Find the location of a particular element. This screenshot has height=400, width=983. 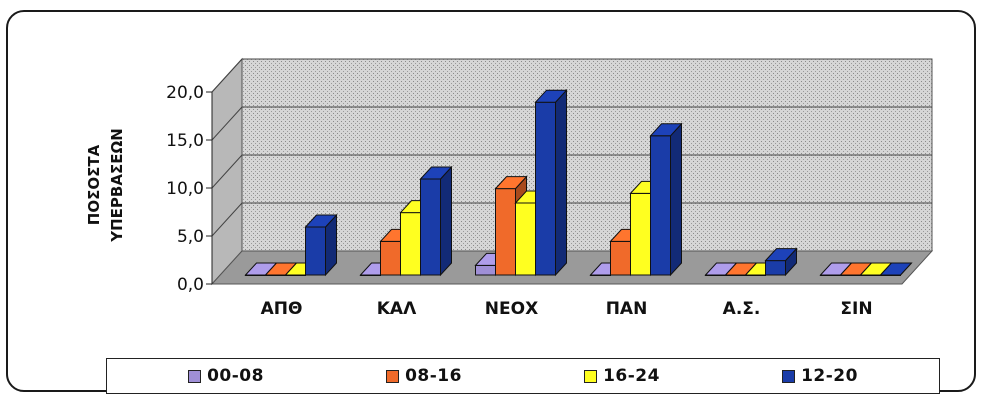

legend-item: 16-24 is located at coordinates (622, 376).